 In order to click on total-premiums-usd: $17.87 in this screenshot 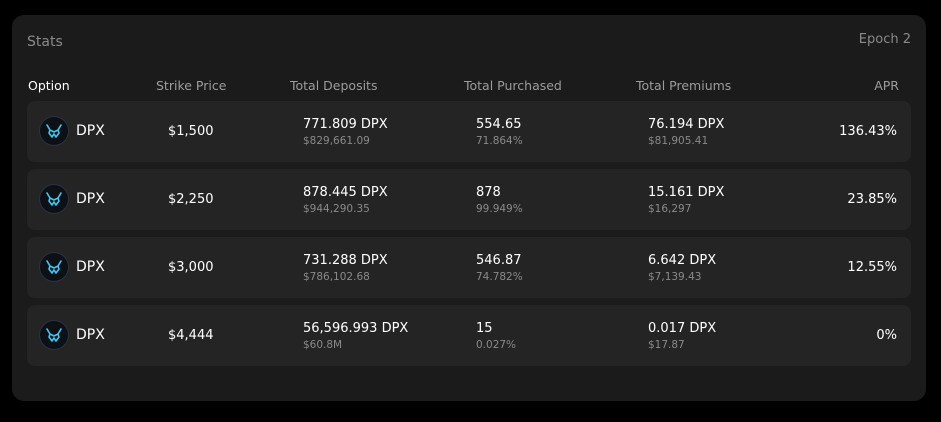, I will do `click(666, 345)`.